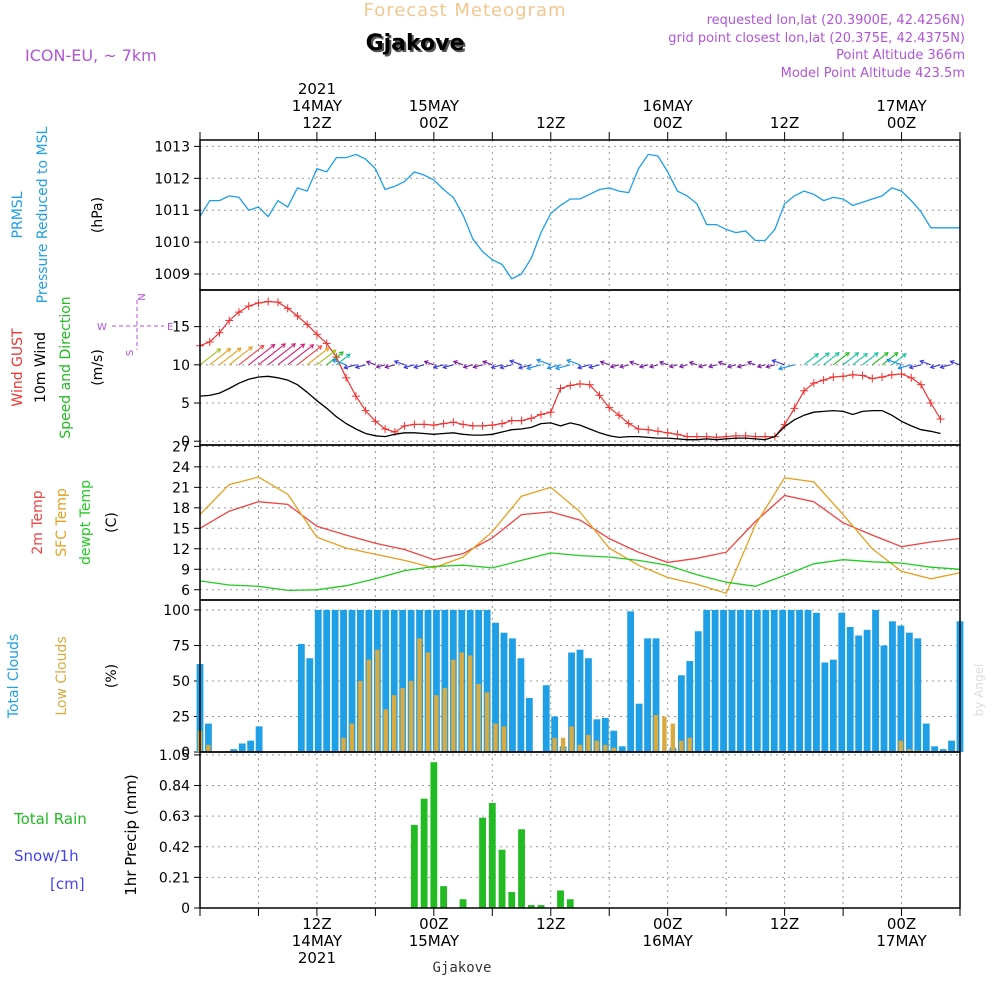 The height and width of the screenshot is (1000, 1000). Describe the element at coordinates (131, 834) in the screenshot. I see `precip-ylabel: 1hr Precip (mm)` at that location.